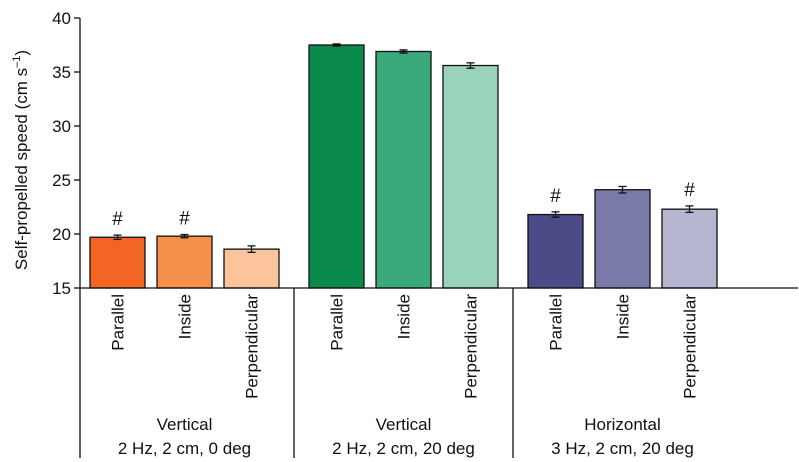 This screenshot has height=462, width=799. What do you see at coordinates (622, 448) in the screenshot?
I see `group-label-line2: 3 Hz, 2 cm, 20 deg` at bounding box center [622, 448].